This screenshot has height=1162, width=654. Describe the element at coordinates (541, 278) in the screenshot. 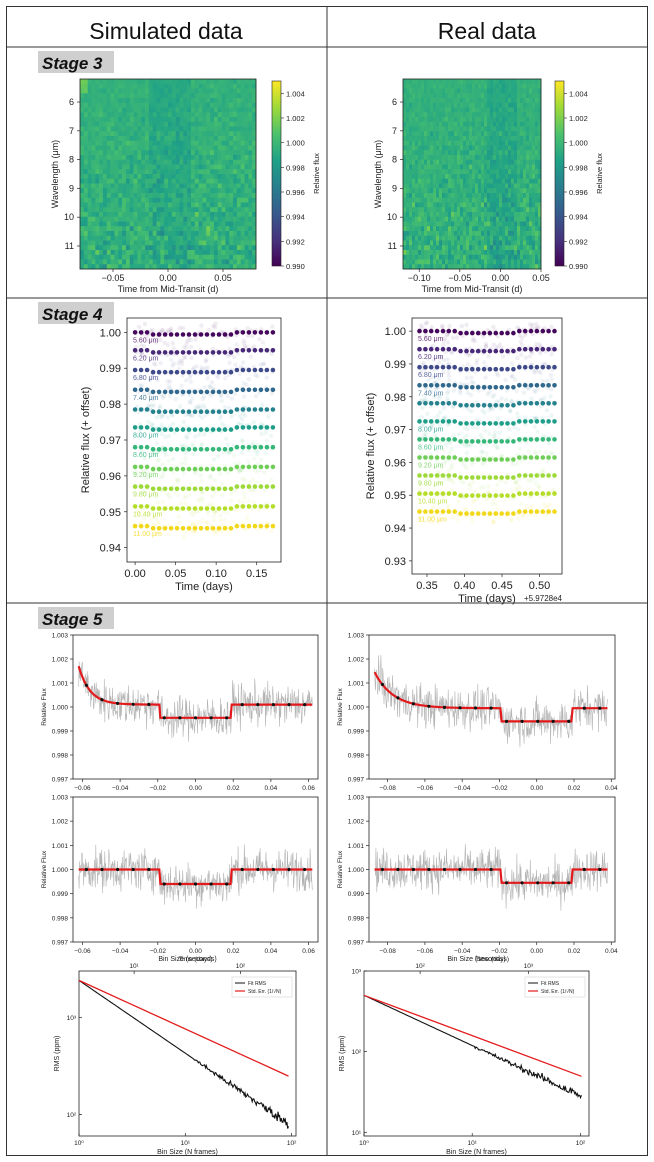

I see `x-tick-label: 0.05` at that location.